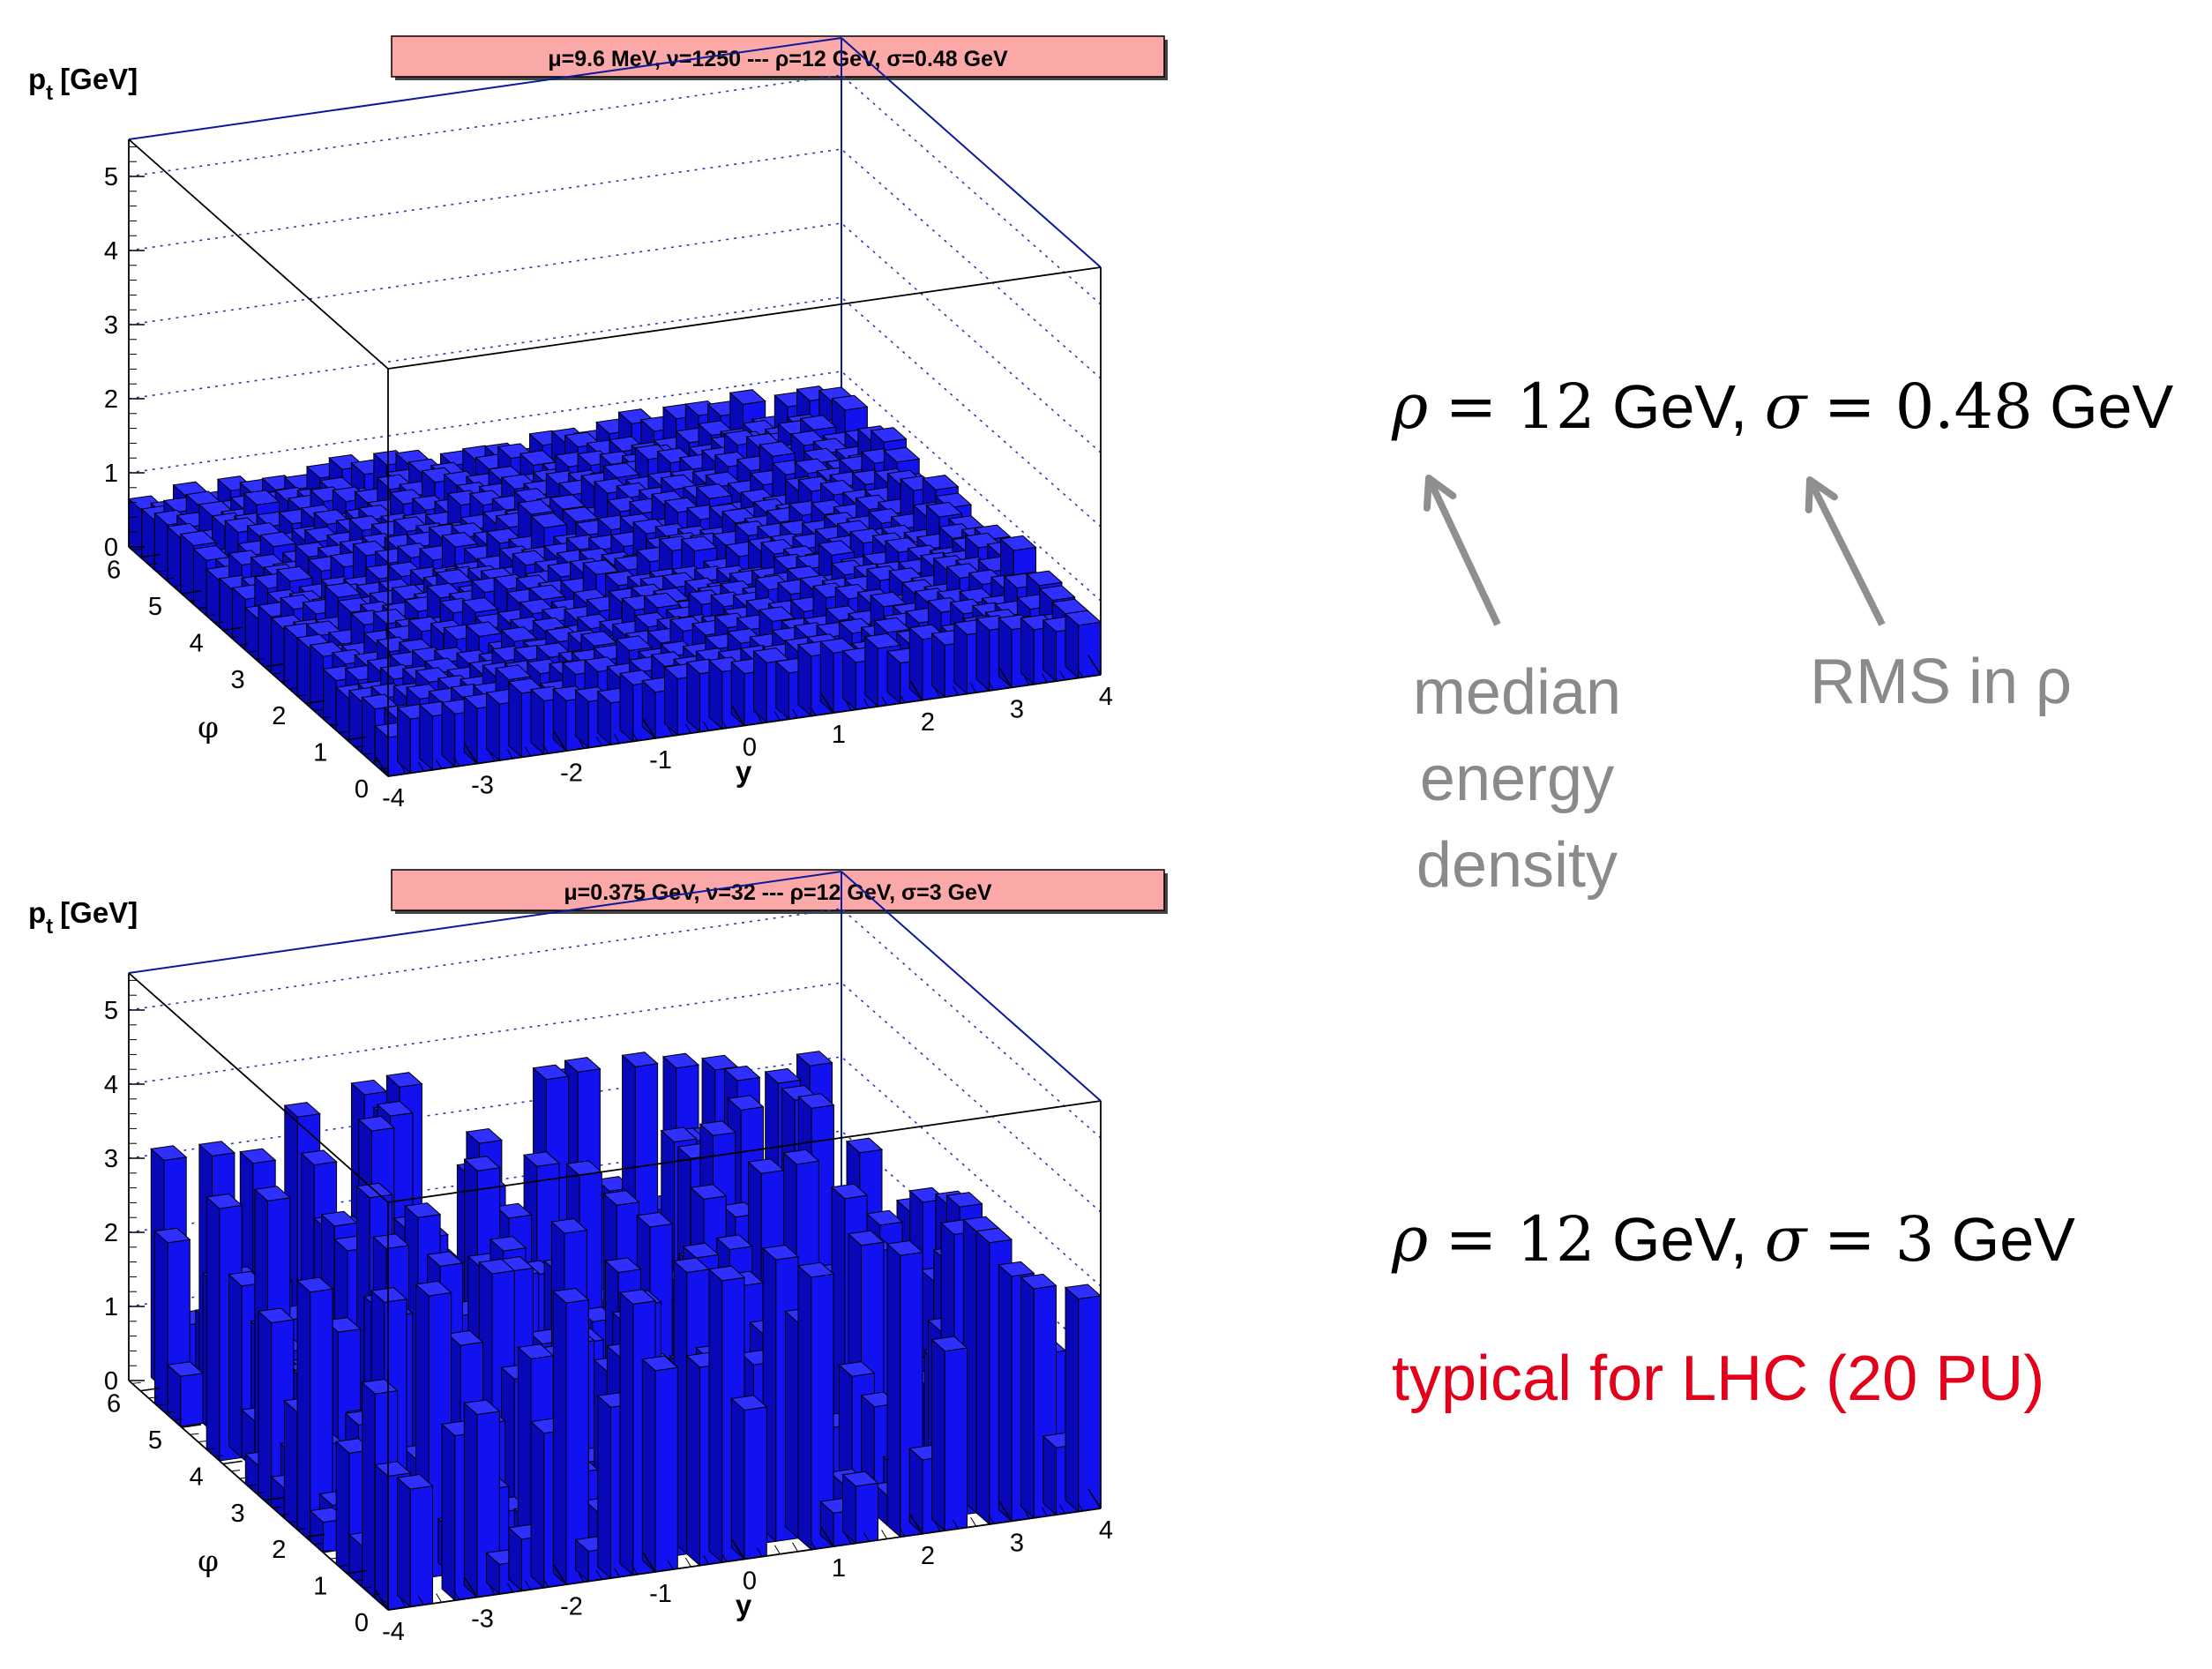 Image resolution: width=2212 pixels, height=1669 pixels. I want to click on arrow-shaft, so click(1846, 552).